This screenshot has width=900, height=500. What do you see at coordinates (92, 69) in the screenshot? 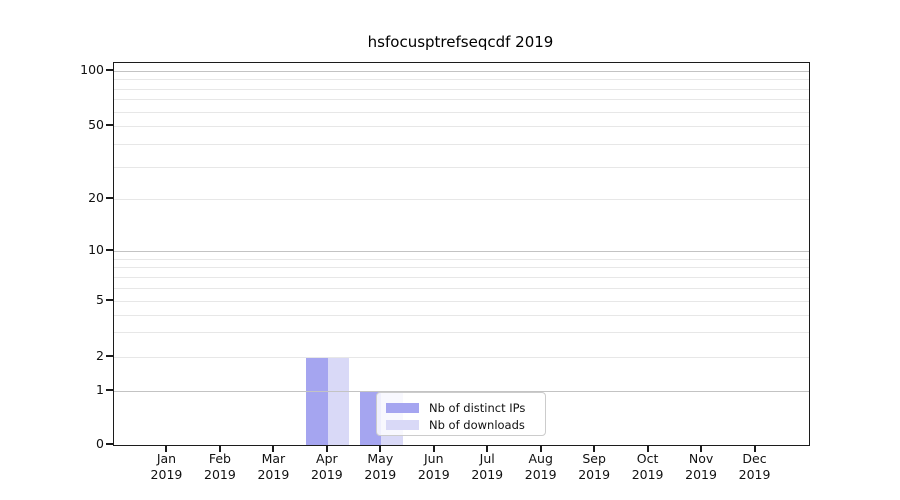
I see `y-tick-label-100: 100` at bounding box center [92, 69].